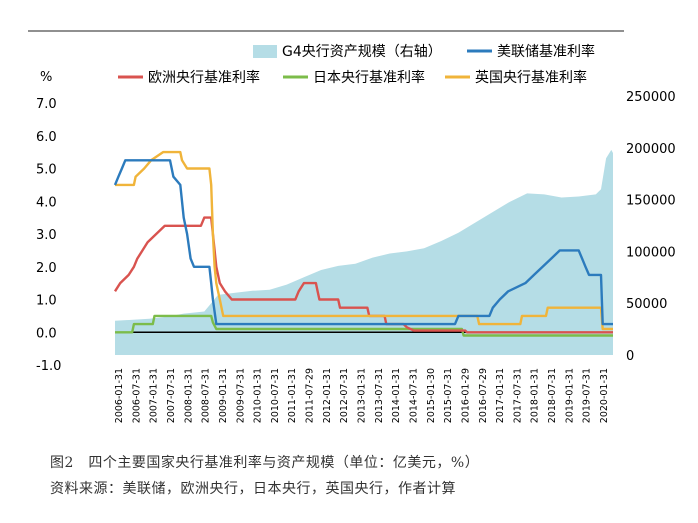 The height and width of the screenshot is (523, 698). I want to click on left-axis-ticks: 7.0 6.0 5.0 4.0 3.0 2.0 1.0 0.0 -1.0, so click(48, 235).